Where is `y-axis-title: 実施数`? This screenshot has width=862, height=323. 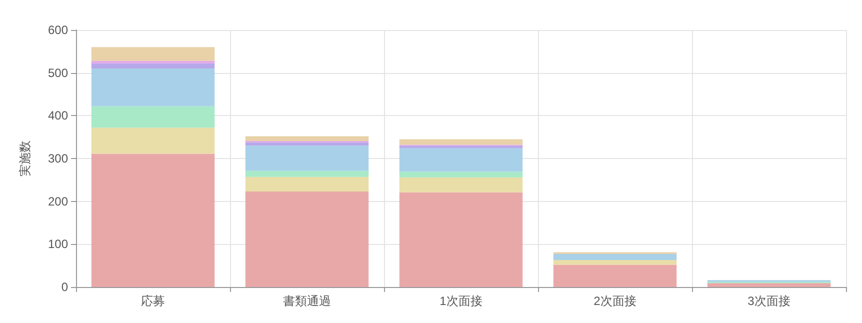 y-axis-title: 実施数 is located at coordinates (25, 158).